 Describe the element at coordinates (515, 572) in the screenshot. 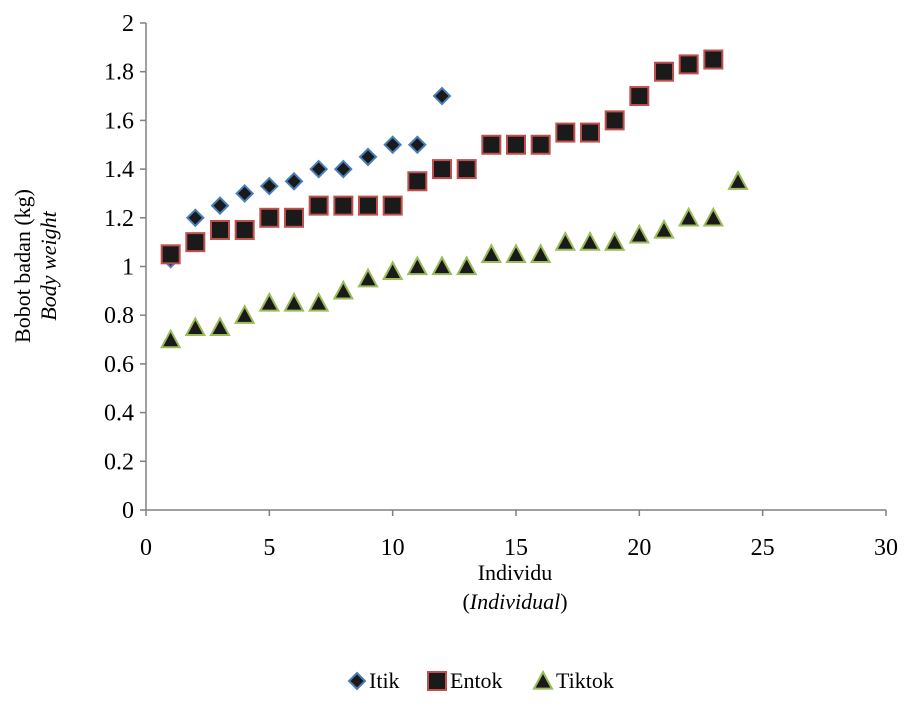

I see `x-axis-title: Individu` at that location.